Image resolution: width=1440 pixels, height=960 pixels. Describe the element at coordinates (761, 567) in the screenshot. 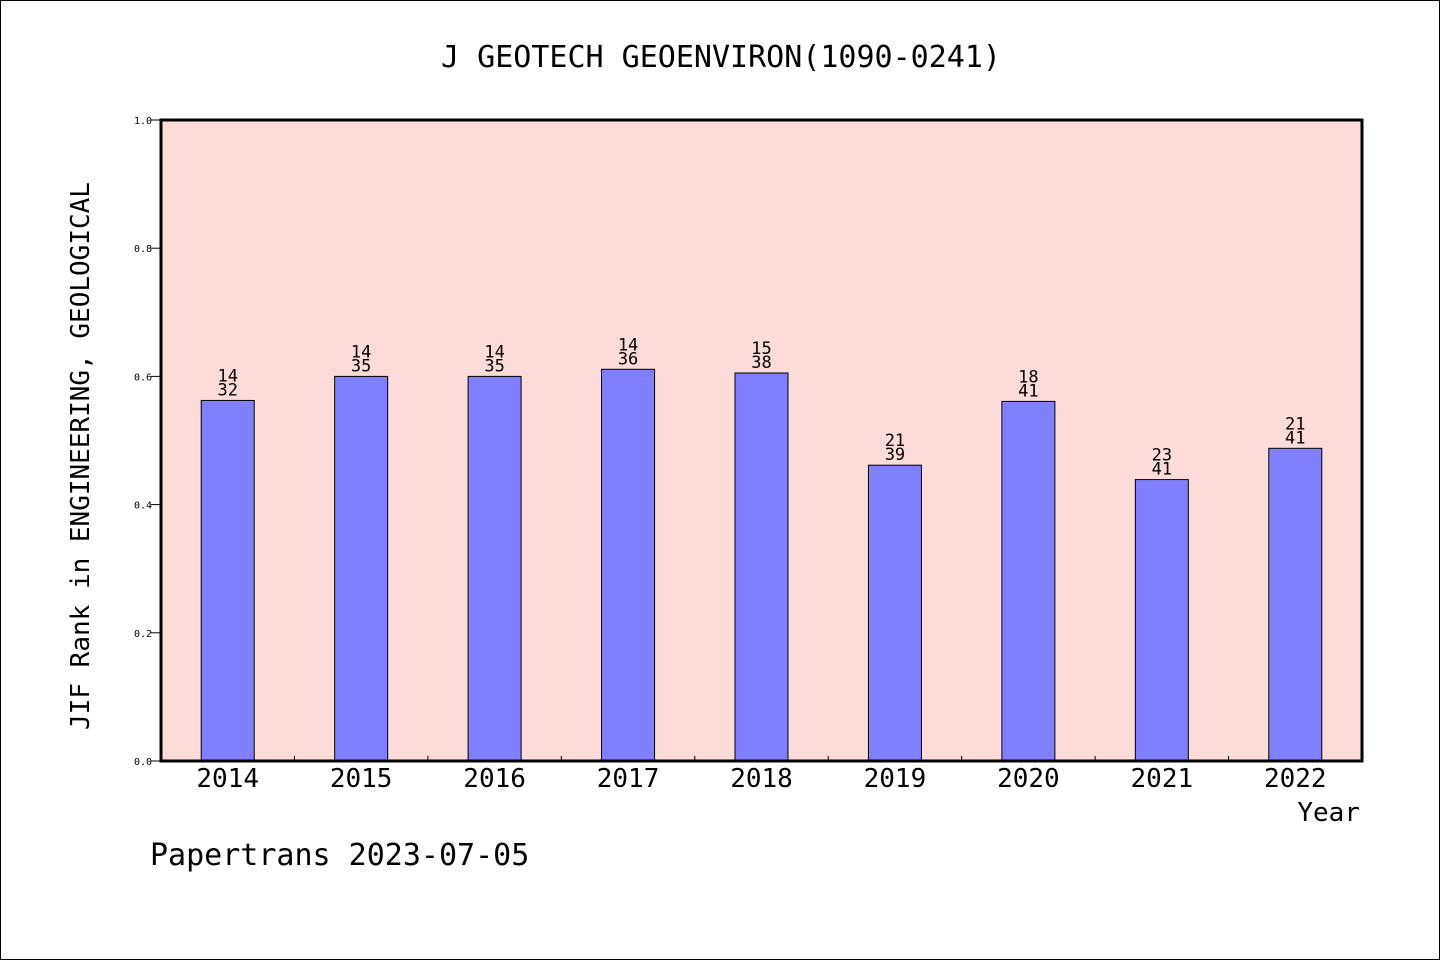

I see `bar-2018` at that location.